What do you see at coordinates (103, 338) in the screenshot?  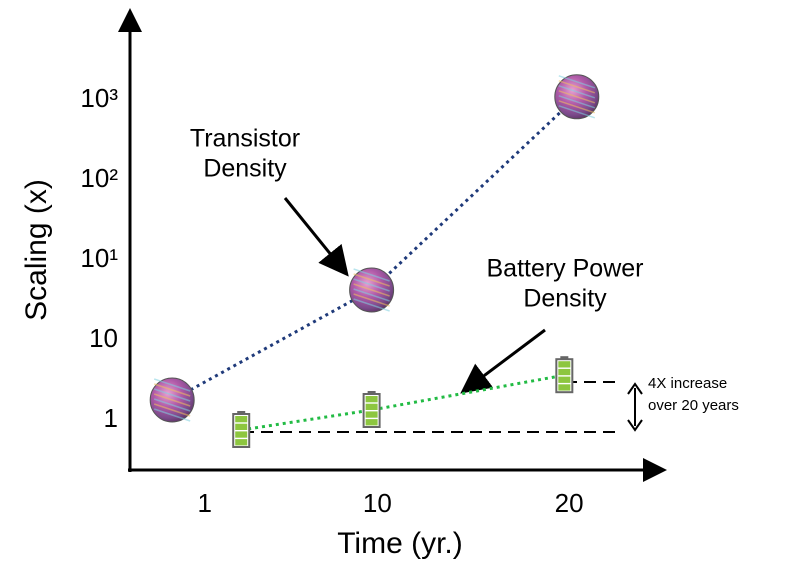 I see `y-tick-label: 10` at bounding box center [103, 338].